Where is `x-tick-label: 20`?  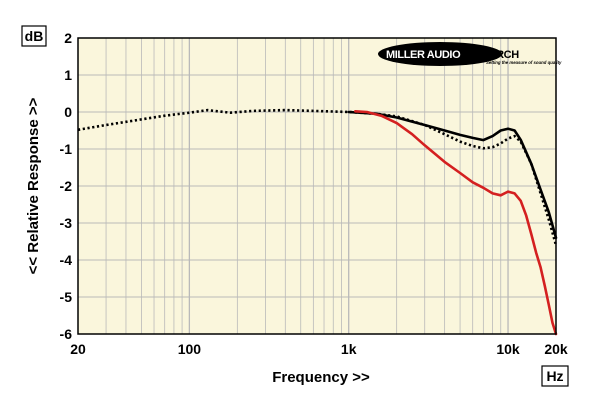
x-tick-label: 20 is located at coordinates (78, 349).